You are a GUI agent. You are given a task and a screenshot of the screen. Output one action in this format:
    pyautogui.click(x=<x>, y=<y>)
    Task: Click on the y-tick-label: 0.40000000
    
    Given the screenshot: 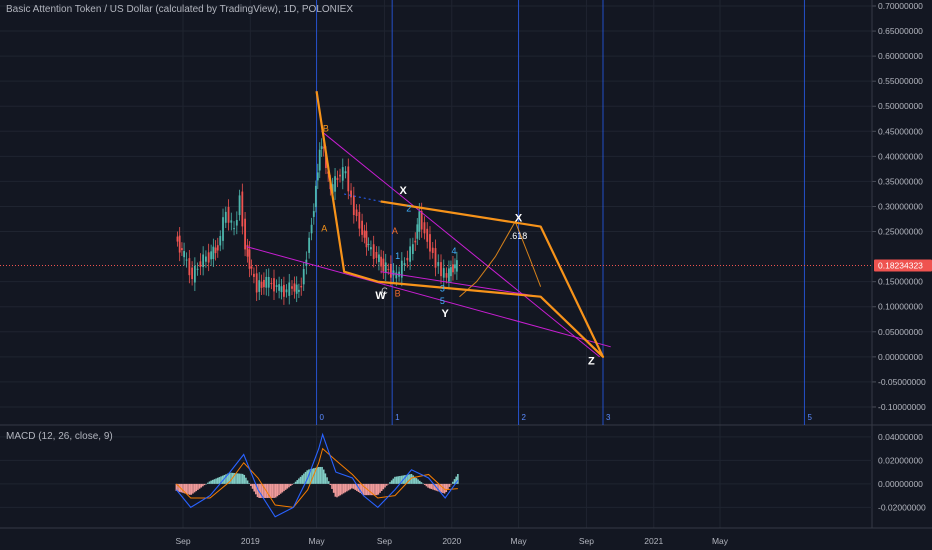 What is the action you would take?
    pyautogui.click(x=900, y=156)
    